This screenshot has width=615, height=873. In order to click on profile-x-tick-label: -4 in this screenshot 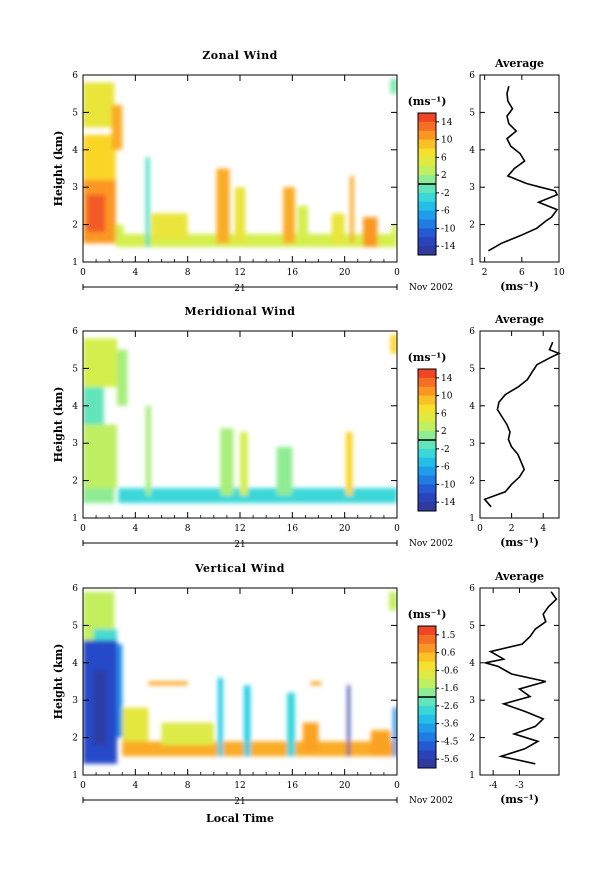, I will do `click(493, 786)`.